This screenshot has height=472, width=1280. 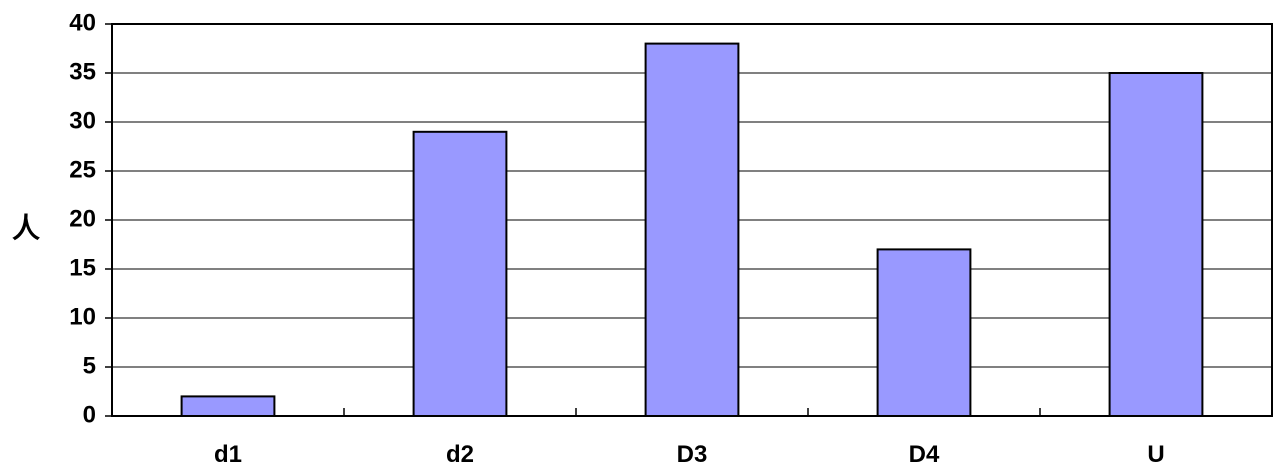 What do you see at coordinates (228, 454) in the screenshot?
I see `x-category-label: d1` at bounding box center [228, 454].